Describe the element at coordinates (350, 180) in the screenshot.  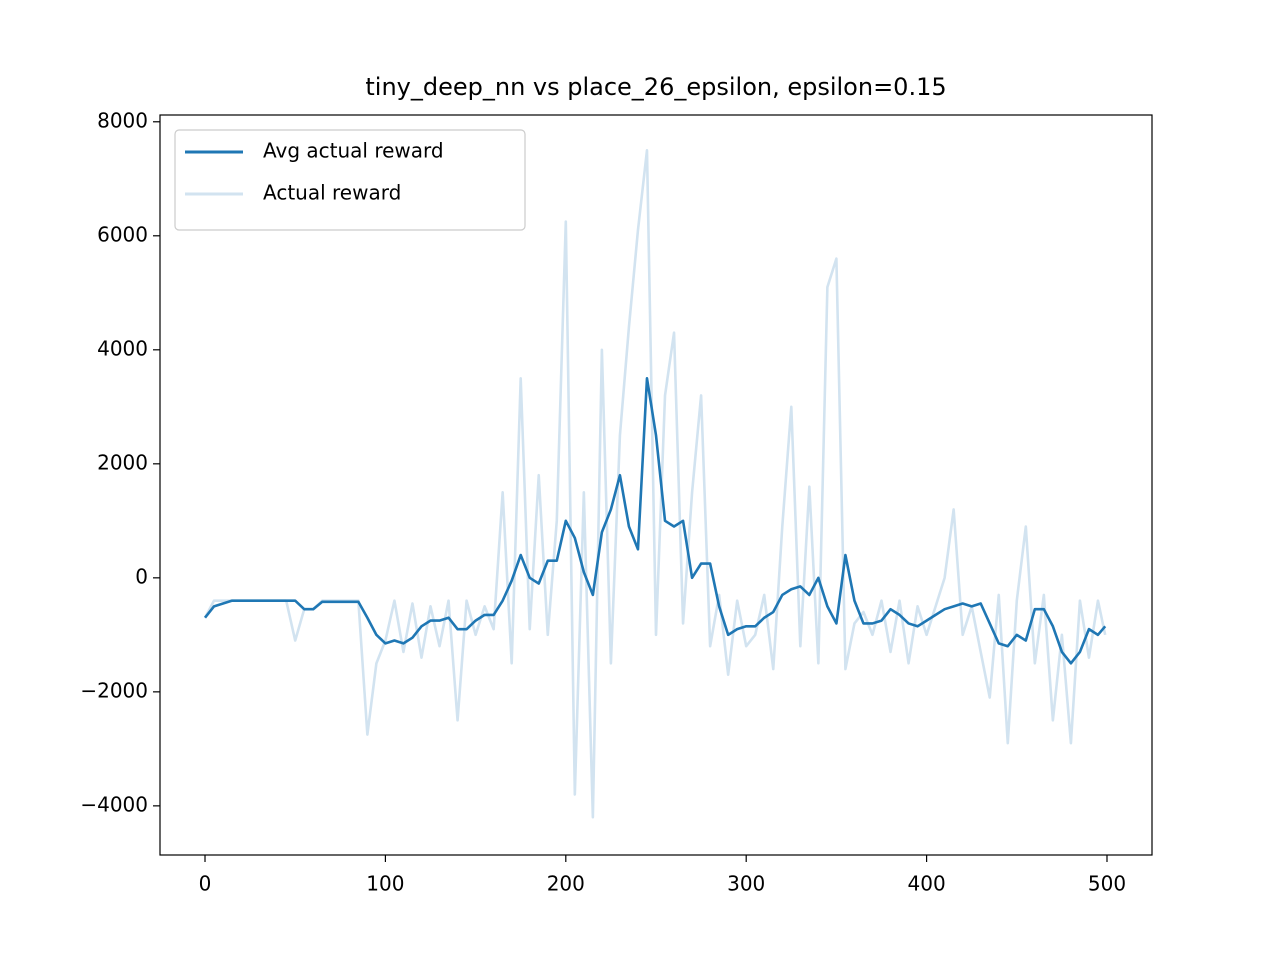
I see `legend-box` at that location.